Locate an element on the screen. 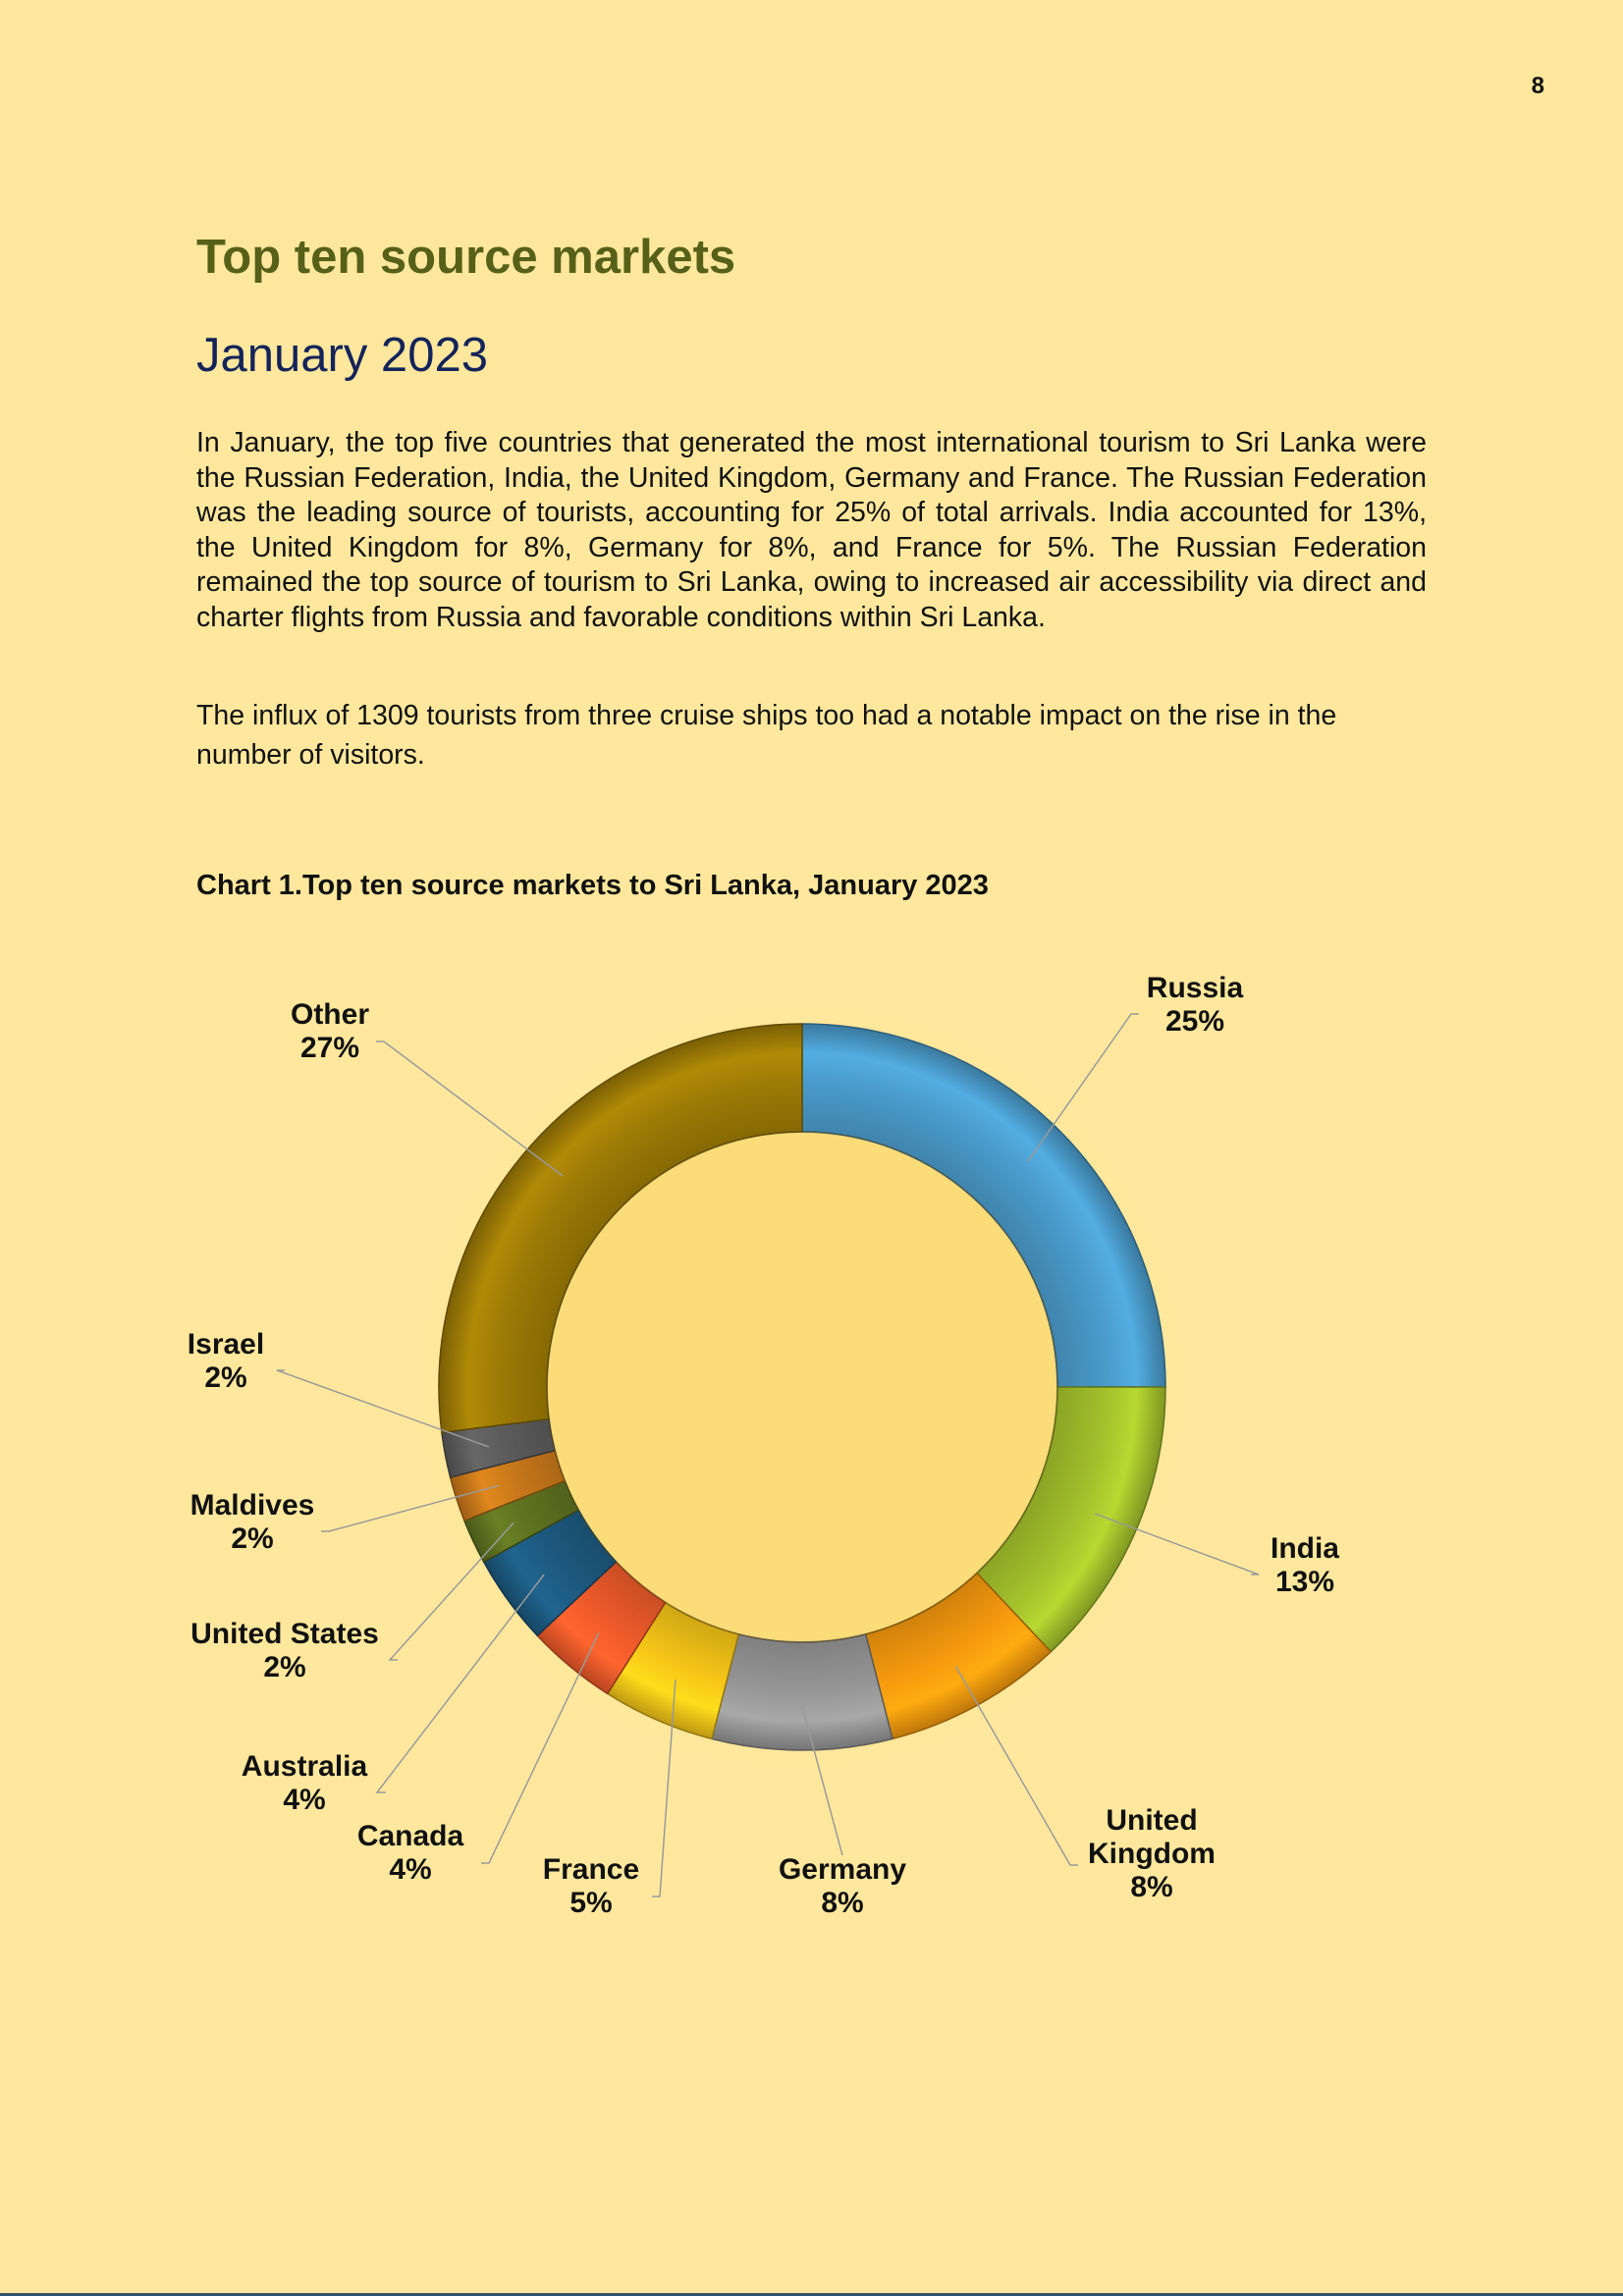  page-number: 8 is located at coordinates (1537, 86).